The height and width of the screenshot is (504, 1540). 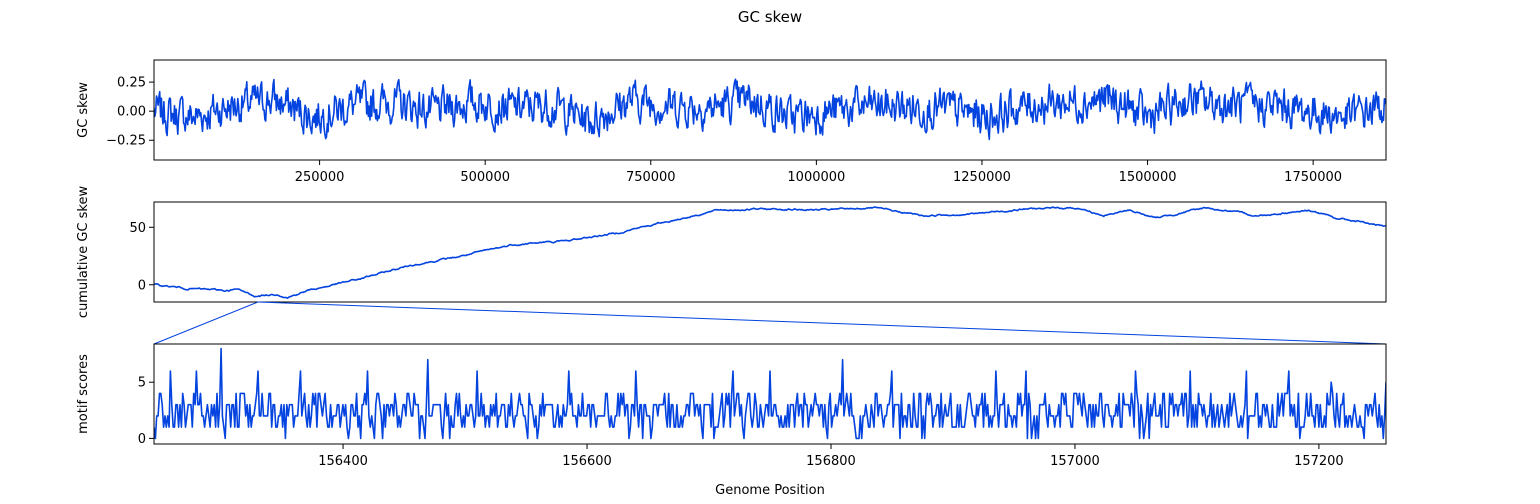 What do you see at coordinates (142, 439) in the screenshot?
I see `motif-y-tick-label: 0` at bounding box center [142, 439].